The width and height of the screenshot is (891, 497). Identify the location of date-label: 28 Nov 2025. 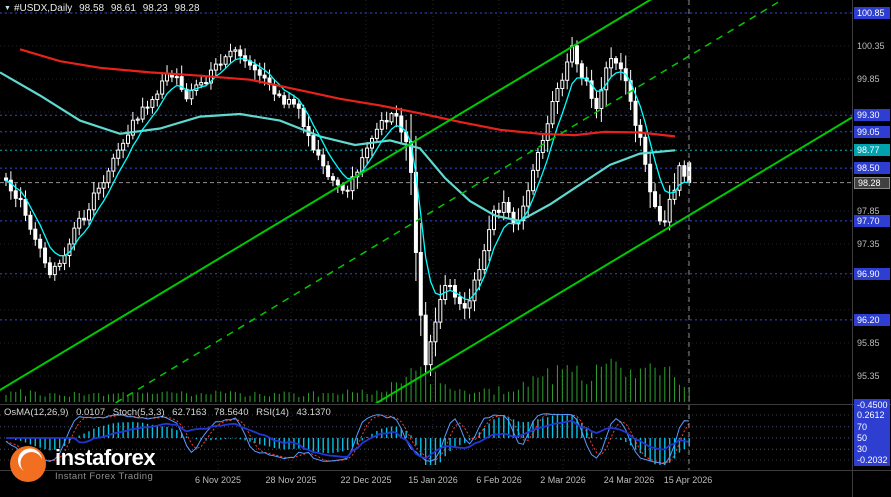
(291, 480).